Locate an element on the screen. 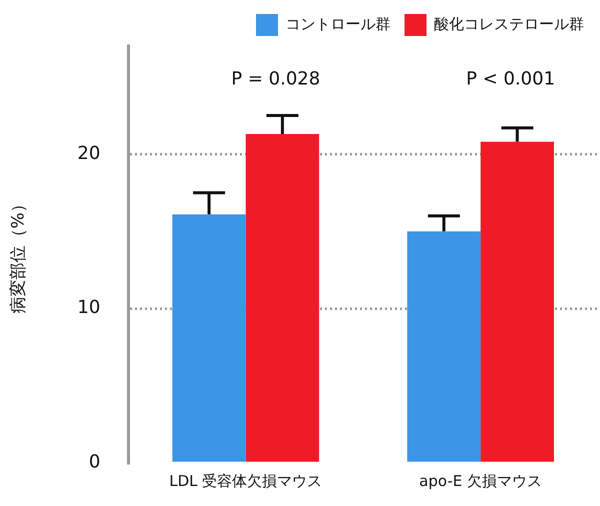 This screenshot has height=506, width=600. x-tick-label: apo-E 欠損マウス is located at coordinates (480, 481).